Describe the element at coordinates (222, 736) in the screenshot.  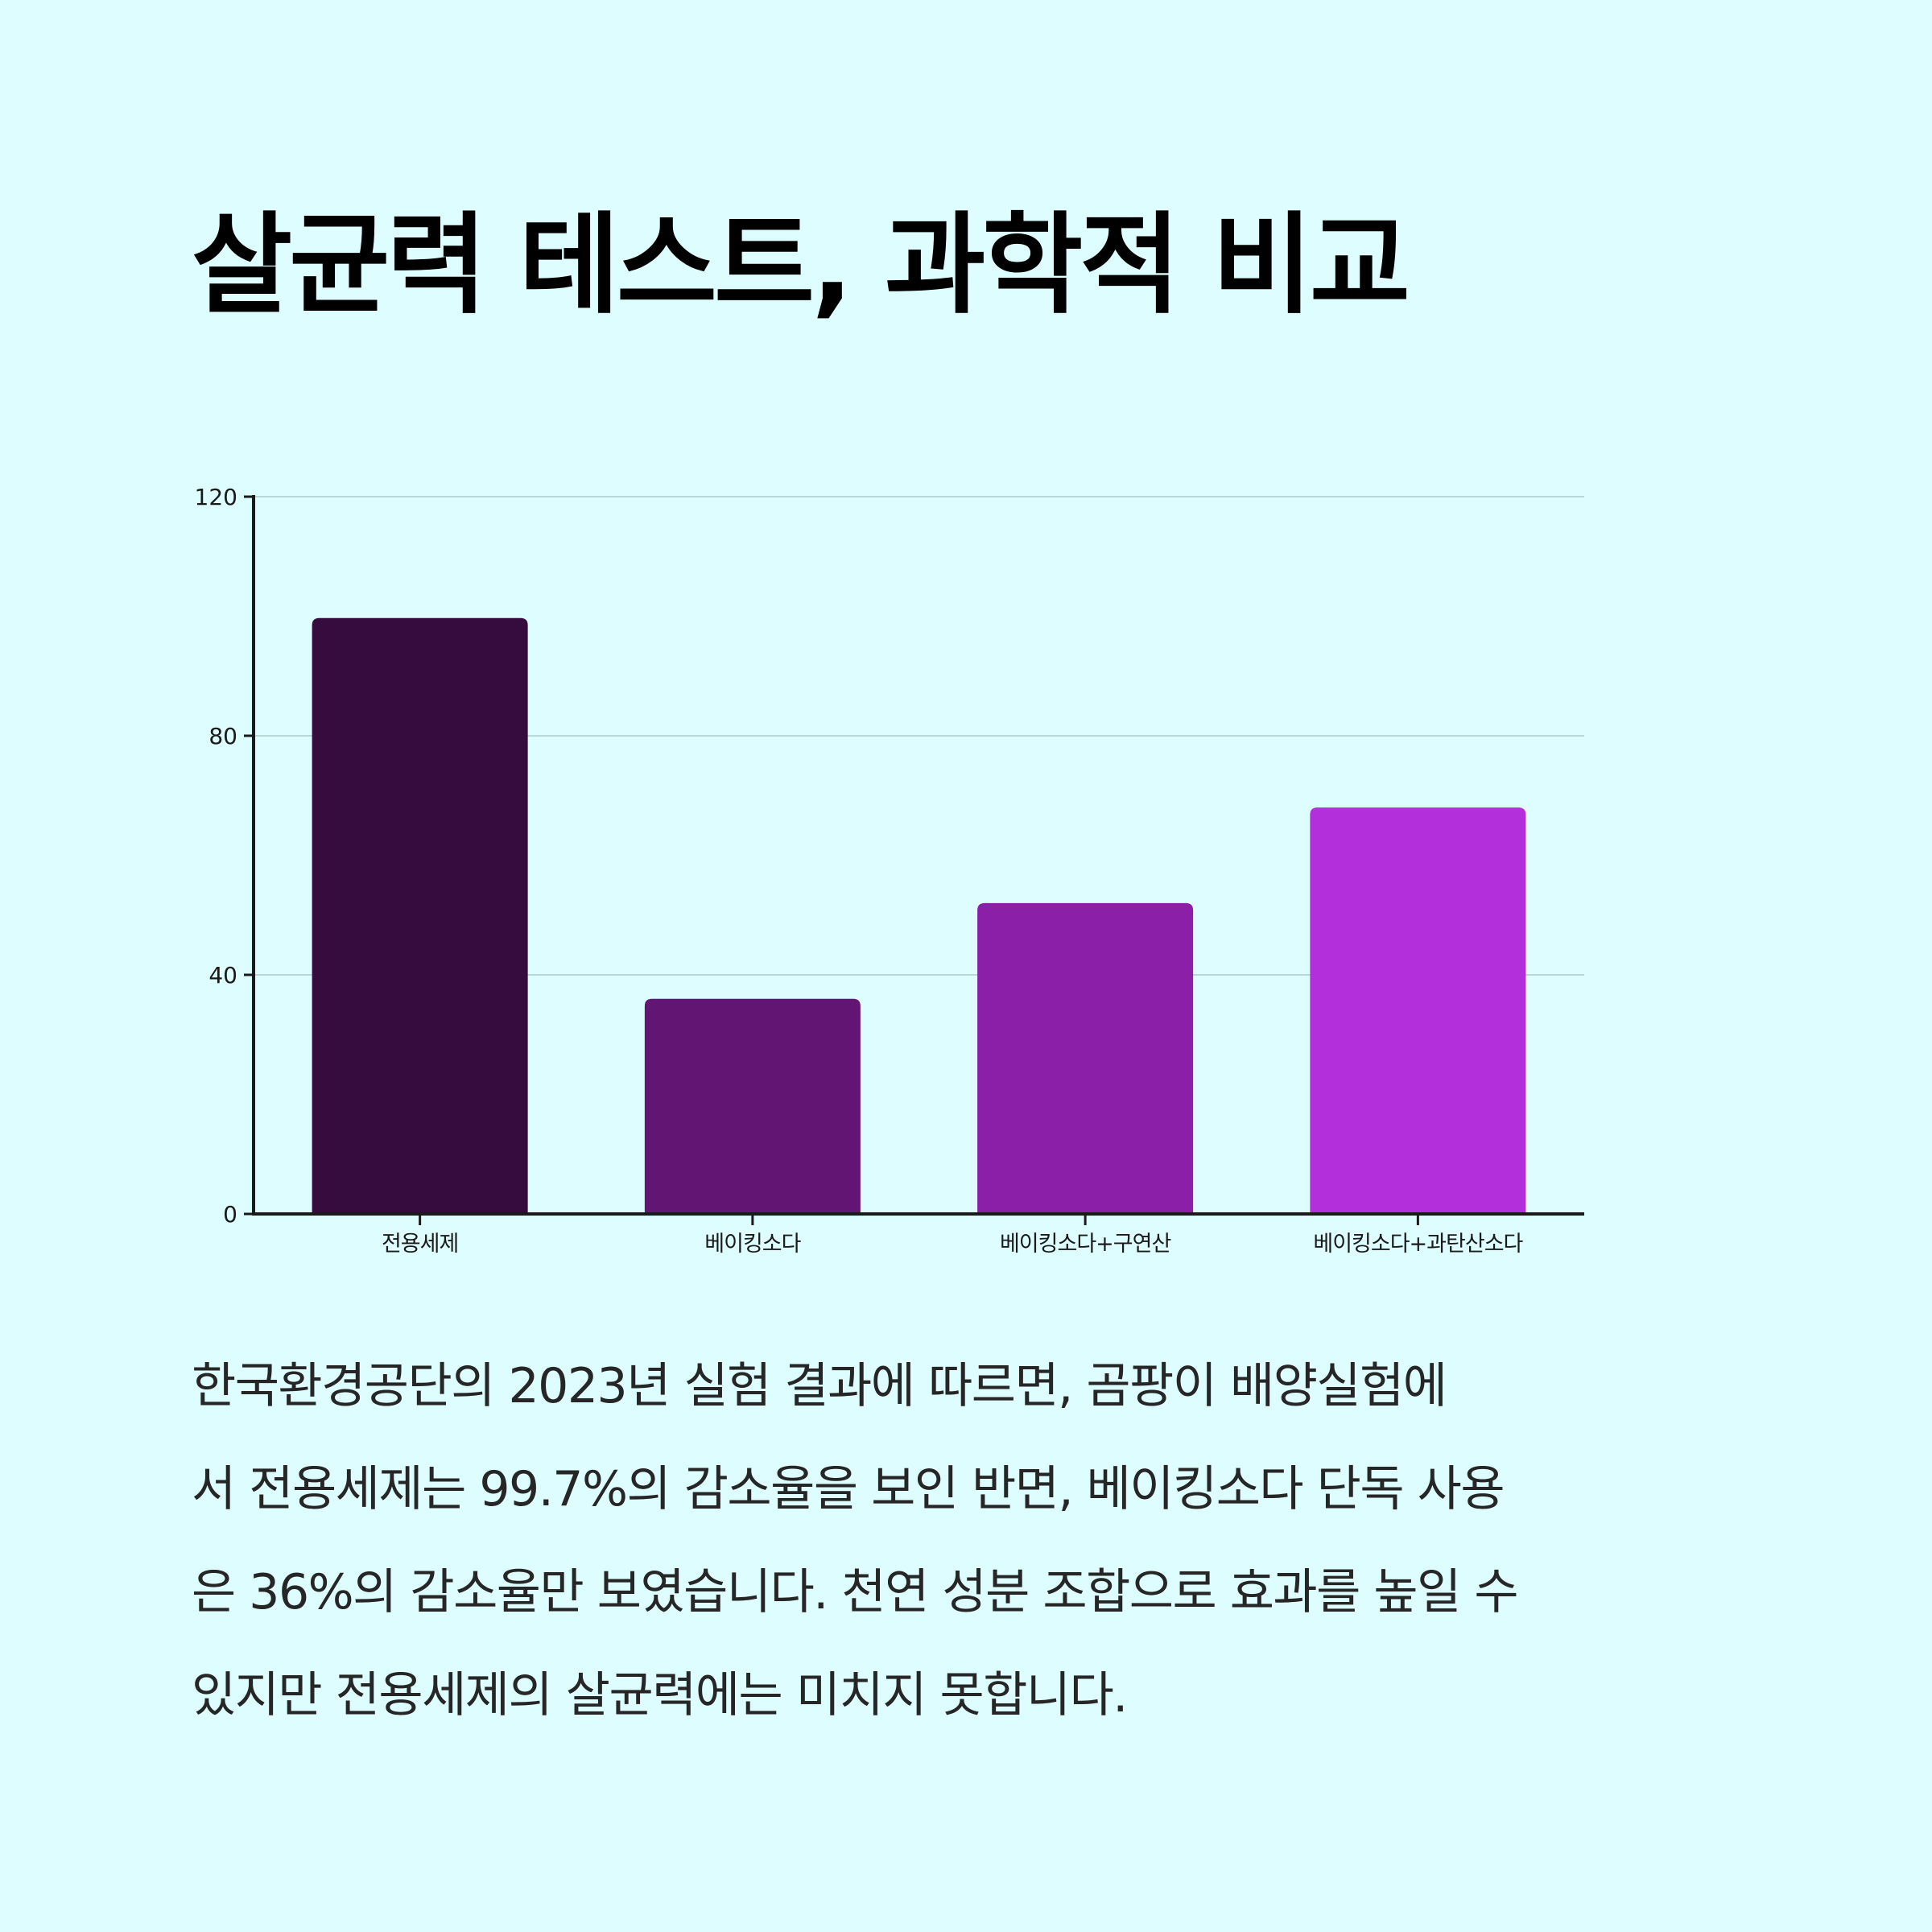
I see `y-tick-label-80: 80` at that location.